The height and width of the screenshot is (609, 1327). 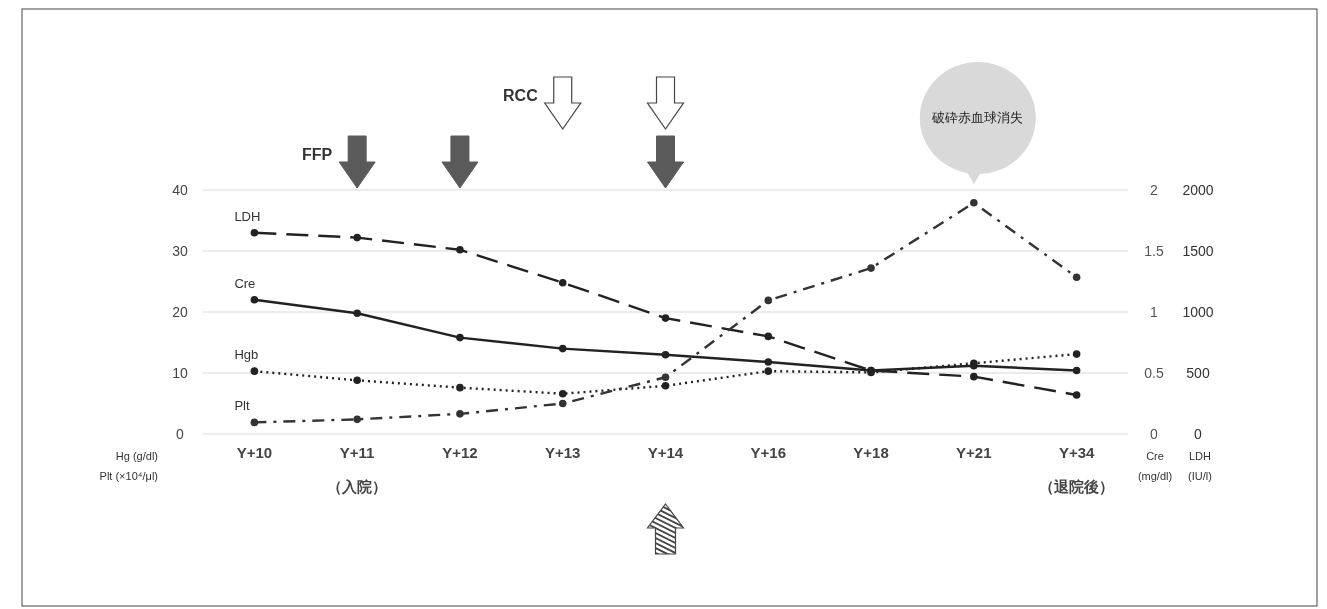 What do you see at coordinates (1198, 251) in the screenshot?
I see `y3-tick-label: 1500` at bounding box center [1198, 251].